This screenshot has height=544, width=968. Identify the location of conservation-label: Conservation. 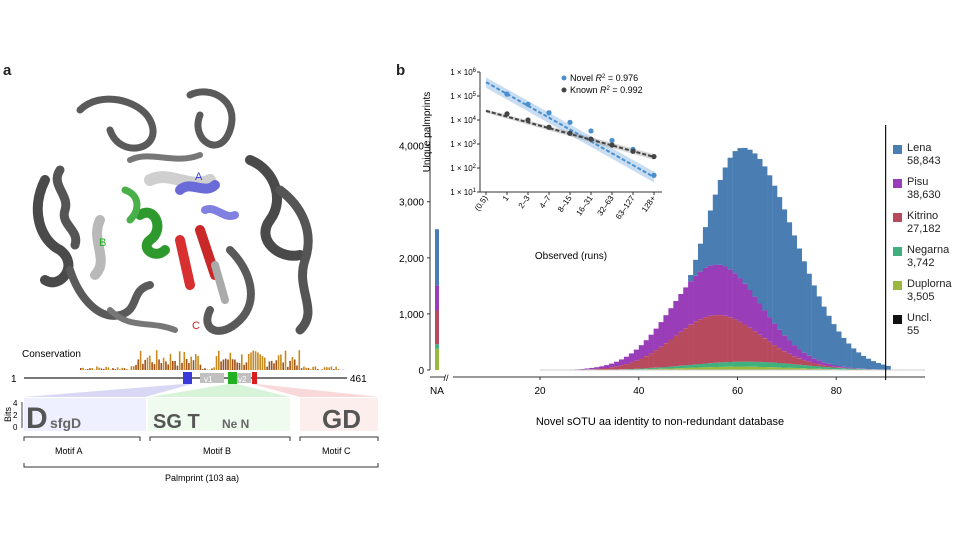
(51, 354).